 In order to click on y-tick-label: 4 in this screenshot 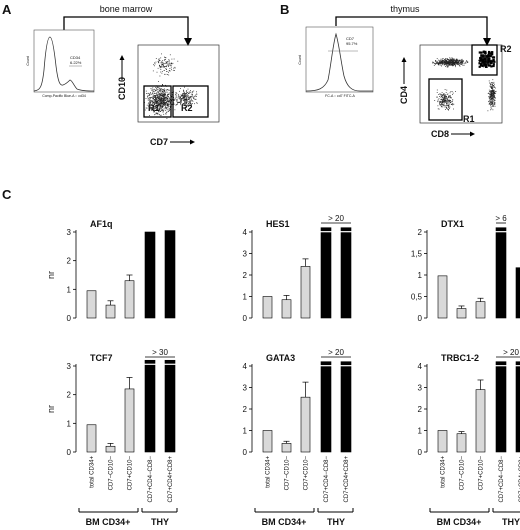, I will do `click(245, 366)`.